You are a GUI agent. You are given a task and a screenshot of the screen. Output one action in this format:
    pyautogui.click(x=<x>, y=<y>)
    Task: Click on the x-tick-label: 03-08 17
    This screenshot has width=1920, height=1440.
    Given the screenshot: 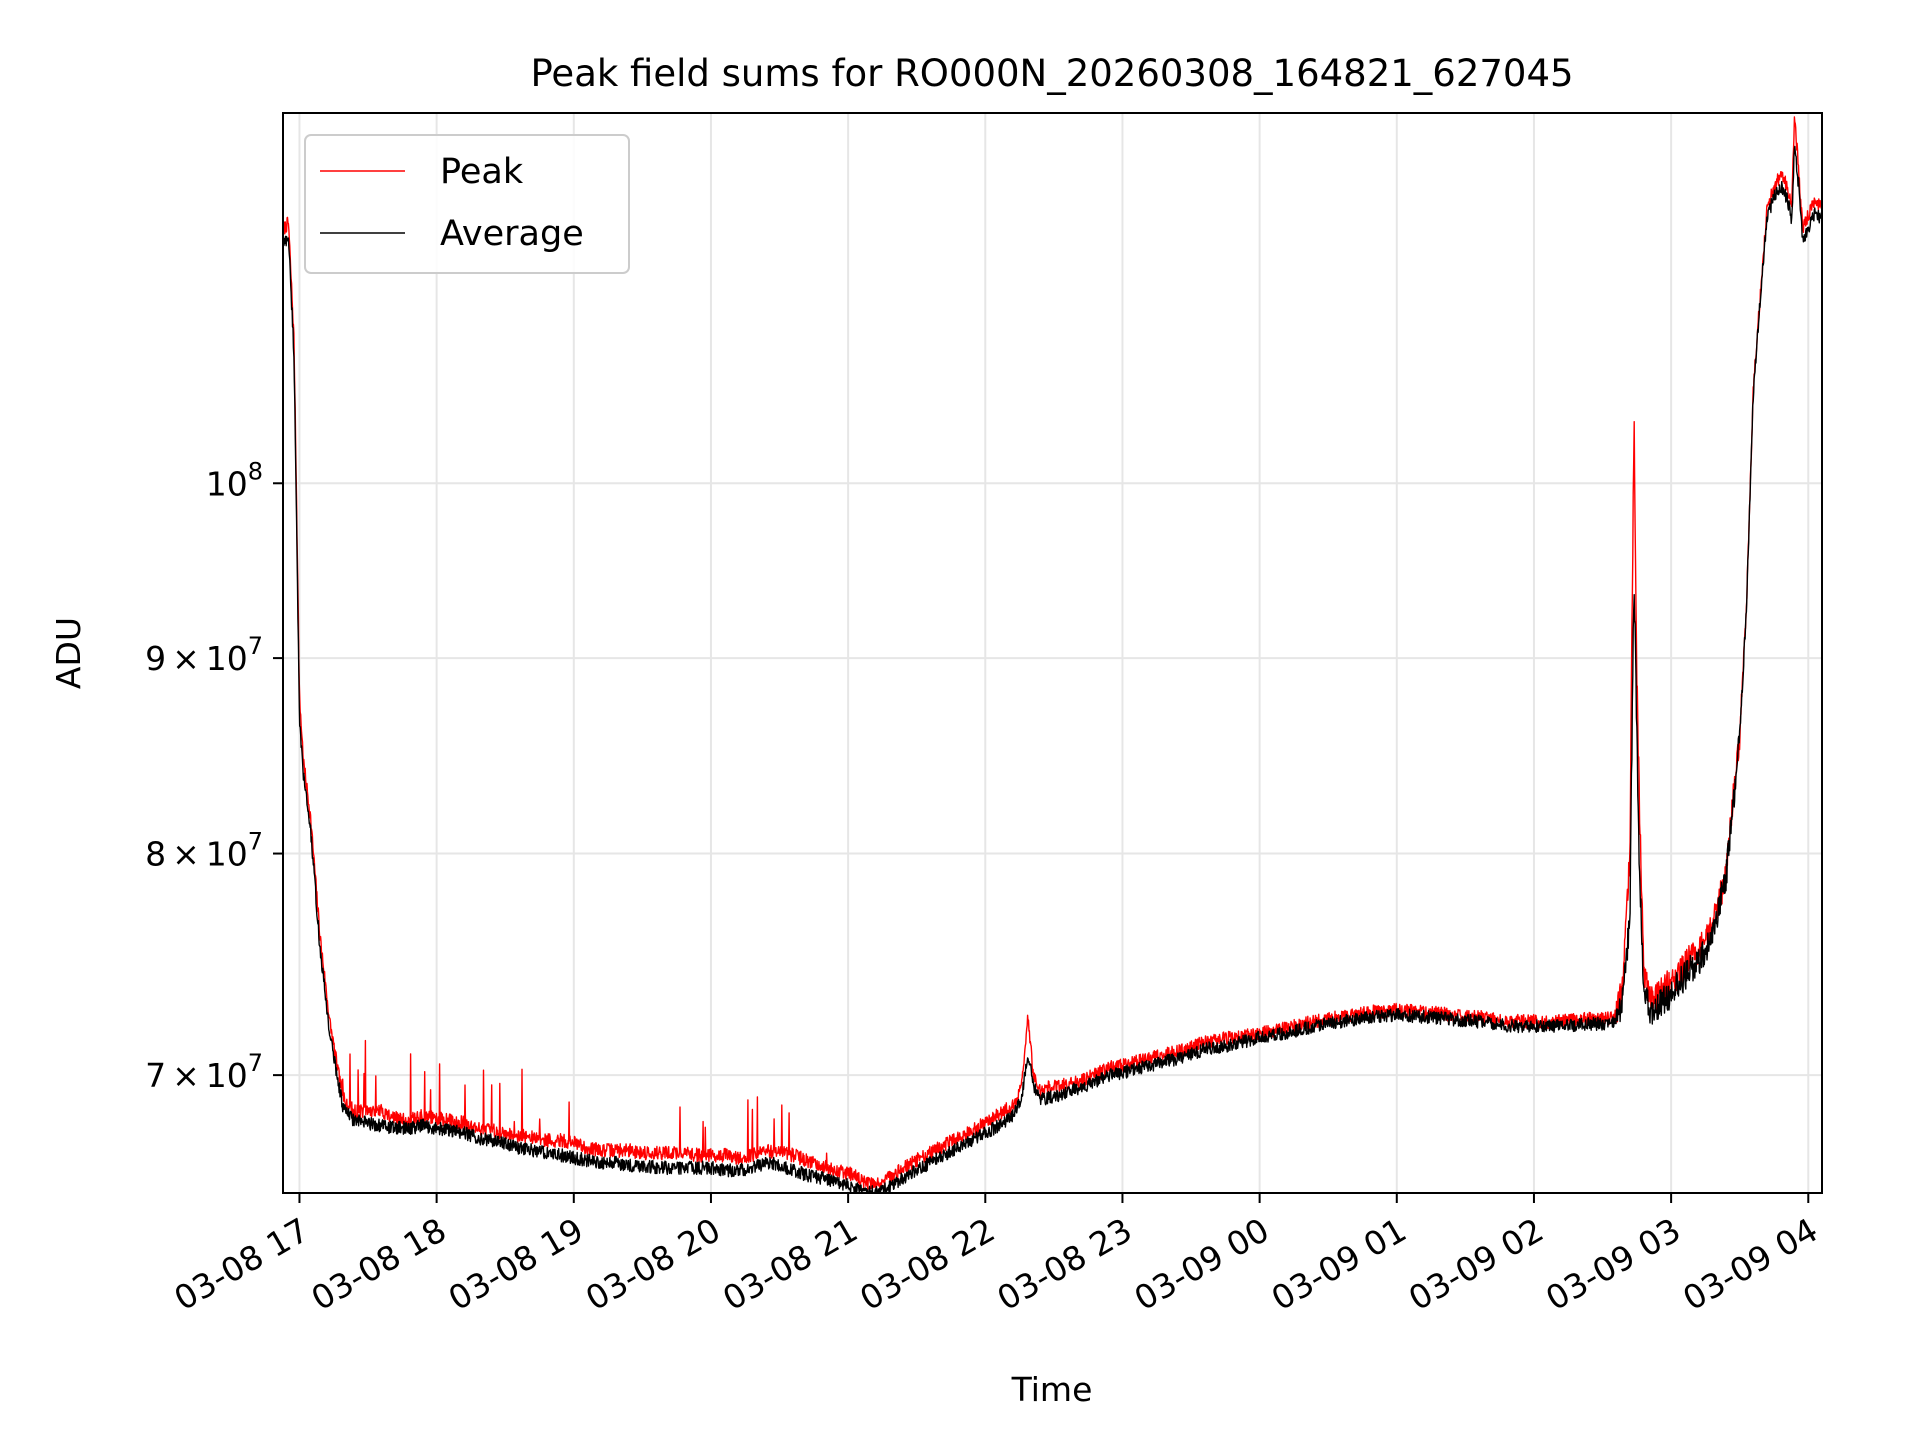 What is the action you would take?
    pyautogui.click(x=241, y=1264)
    